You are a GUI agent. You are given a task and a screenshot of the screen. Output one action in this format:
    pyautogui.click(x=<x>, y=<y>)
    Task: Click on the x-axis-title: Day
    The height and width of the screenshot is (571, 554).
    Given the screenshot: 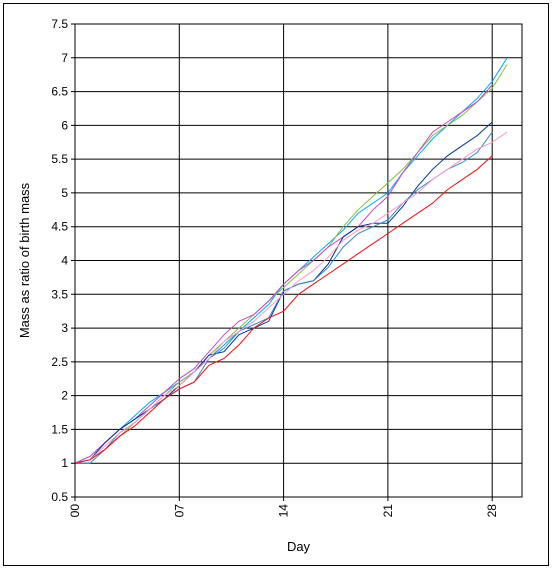 What is the action you would take?
    pyautogui.click(x=299, y=546)
    